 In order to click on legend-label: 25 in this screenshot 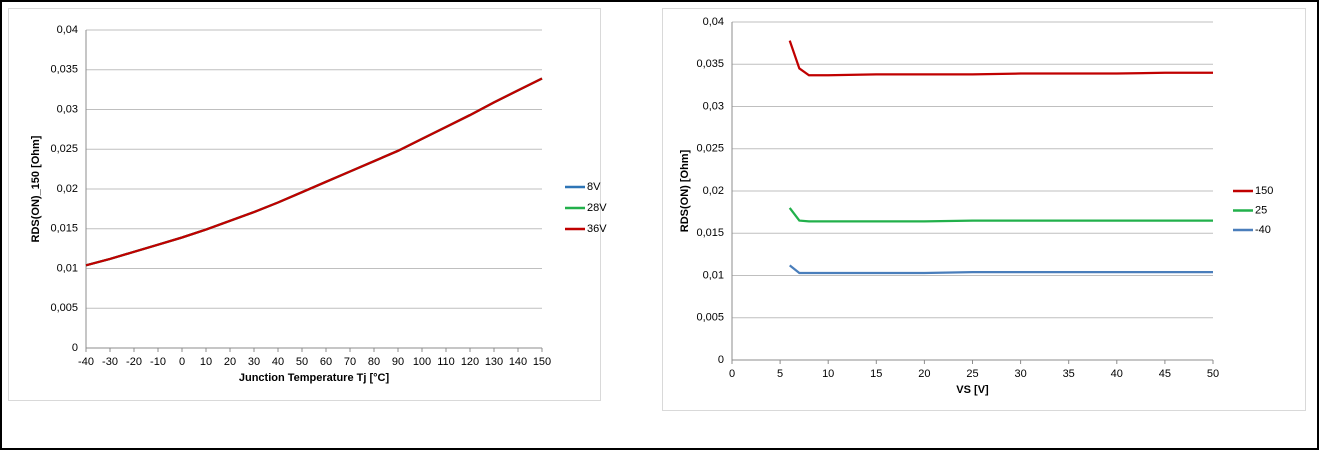, I will do `click(1261, 210)`.